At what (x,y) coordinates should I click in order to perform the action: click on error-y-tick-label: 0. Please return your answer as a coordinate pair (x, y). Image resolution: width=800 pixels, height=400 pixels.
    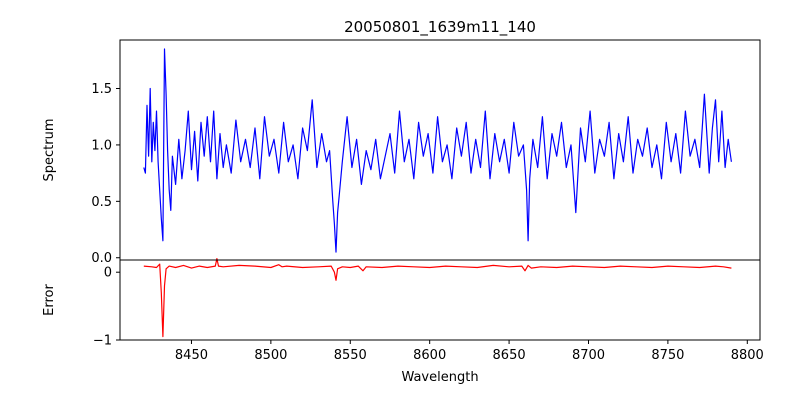
    Looking at the image, I should click on (108, 273).